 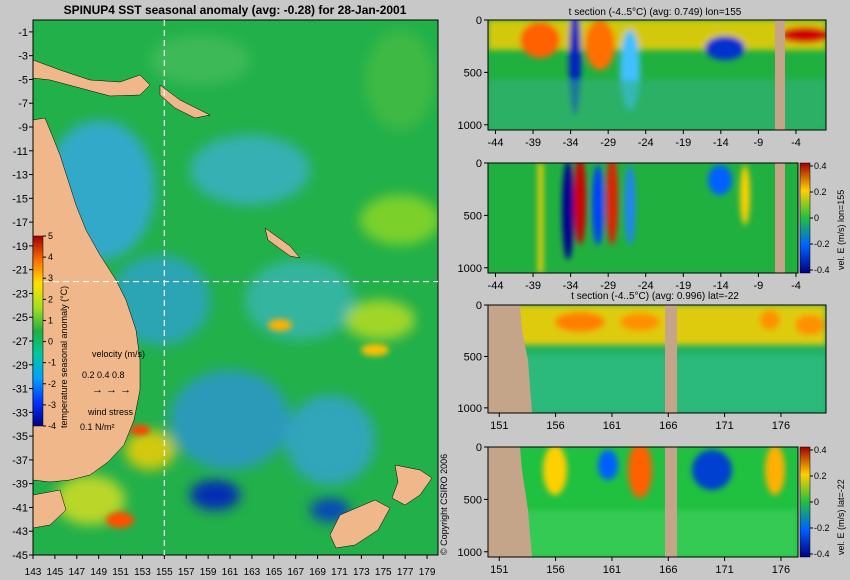 I want to click on velocity-arrows-icon: → → →, so click(x=111, y=390).